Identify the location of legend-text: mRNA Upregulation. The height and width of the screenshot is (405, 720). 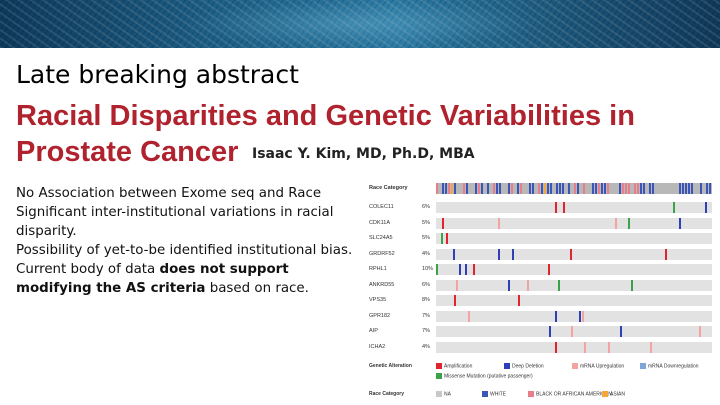
(602, 366).